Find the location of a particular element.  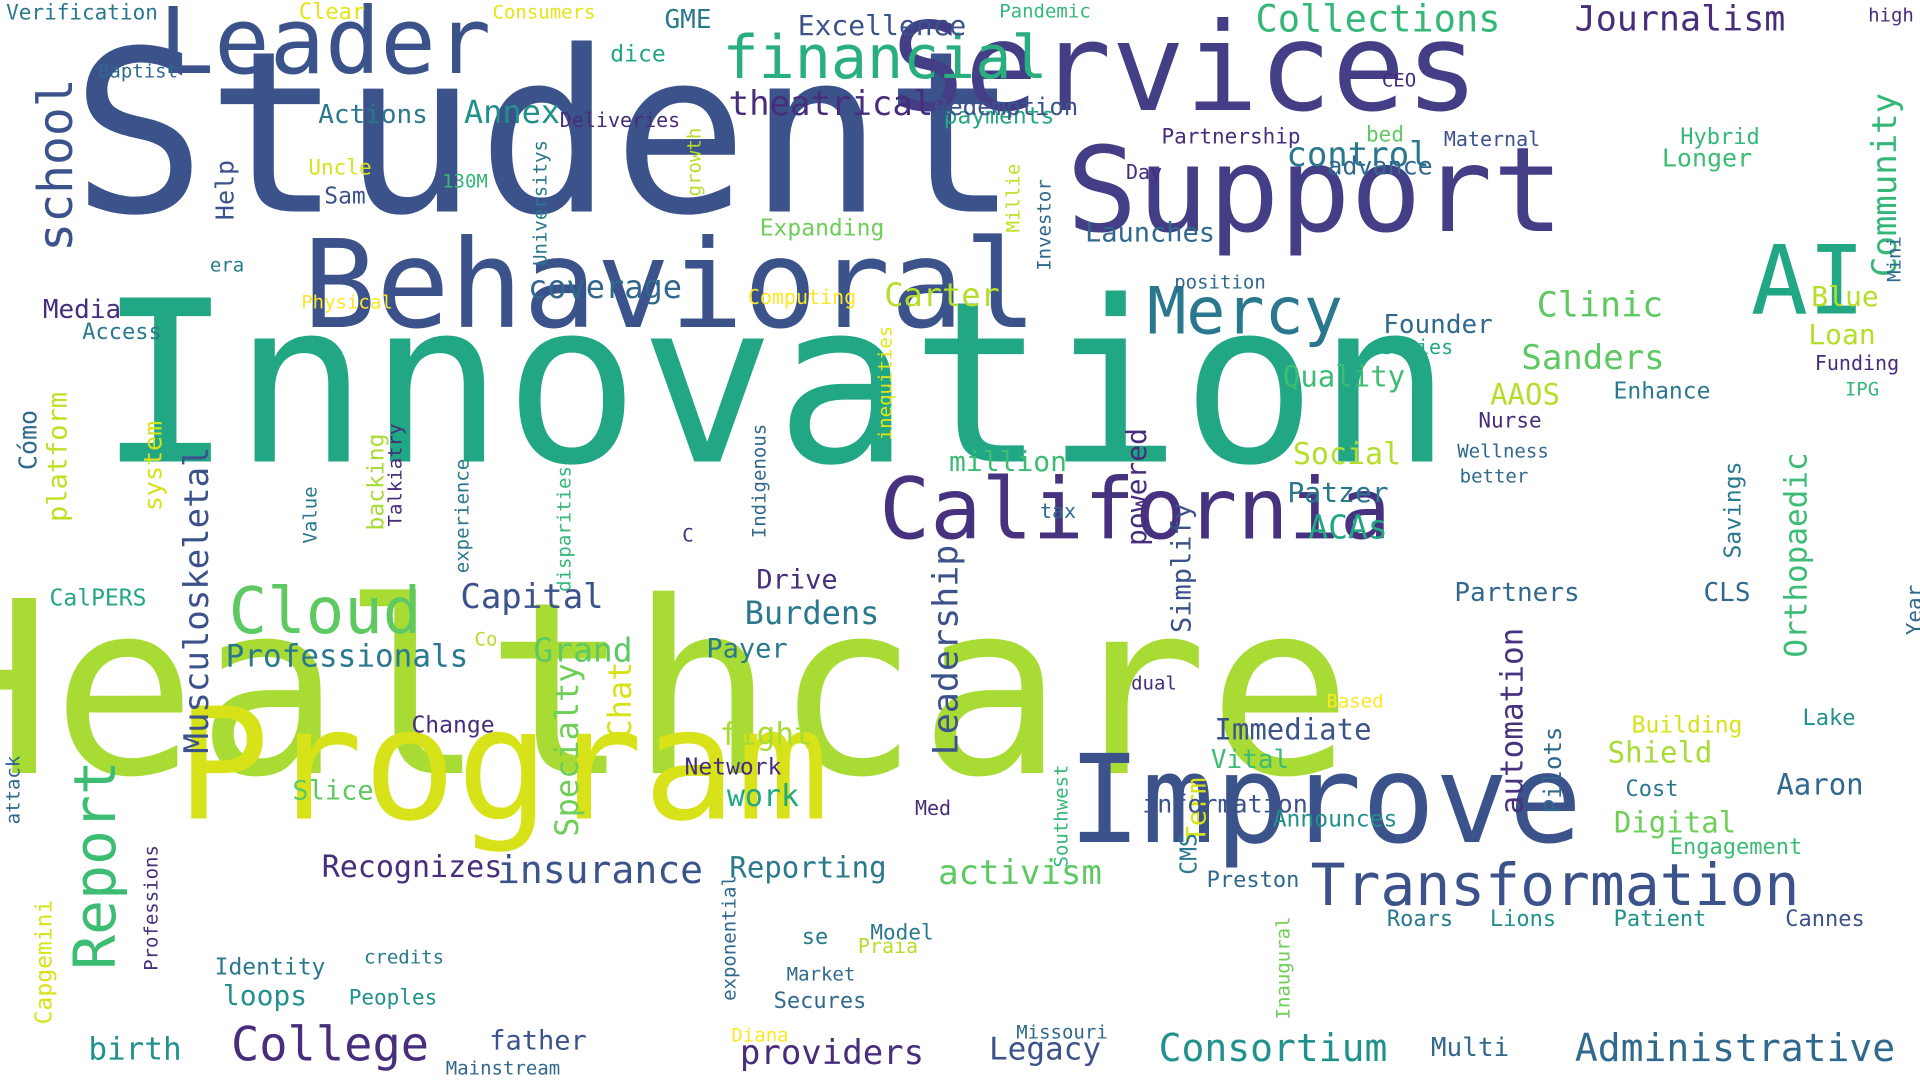

word-cls: CLS is located at coordinates (1727, 593).